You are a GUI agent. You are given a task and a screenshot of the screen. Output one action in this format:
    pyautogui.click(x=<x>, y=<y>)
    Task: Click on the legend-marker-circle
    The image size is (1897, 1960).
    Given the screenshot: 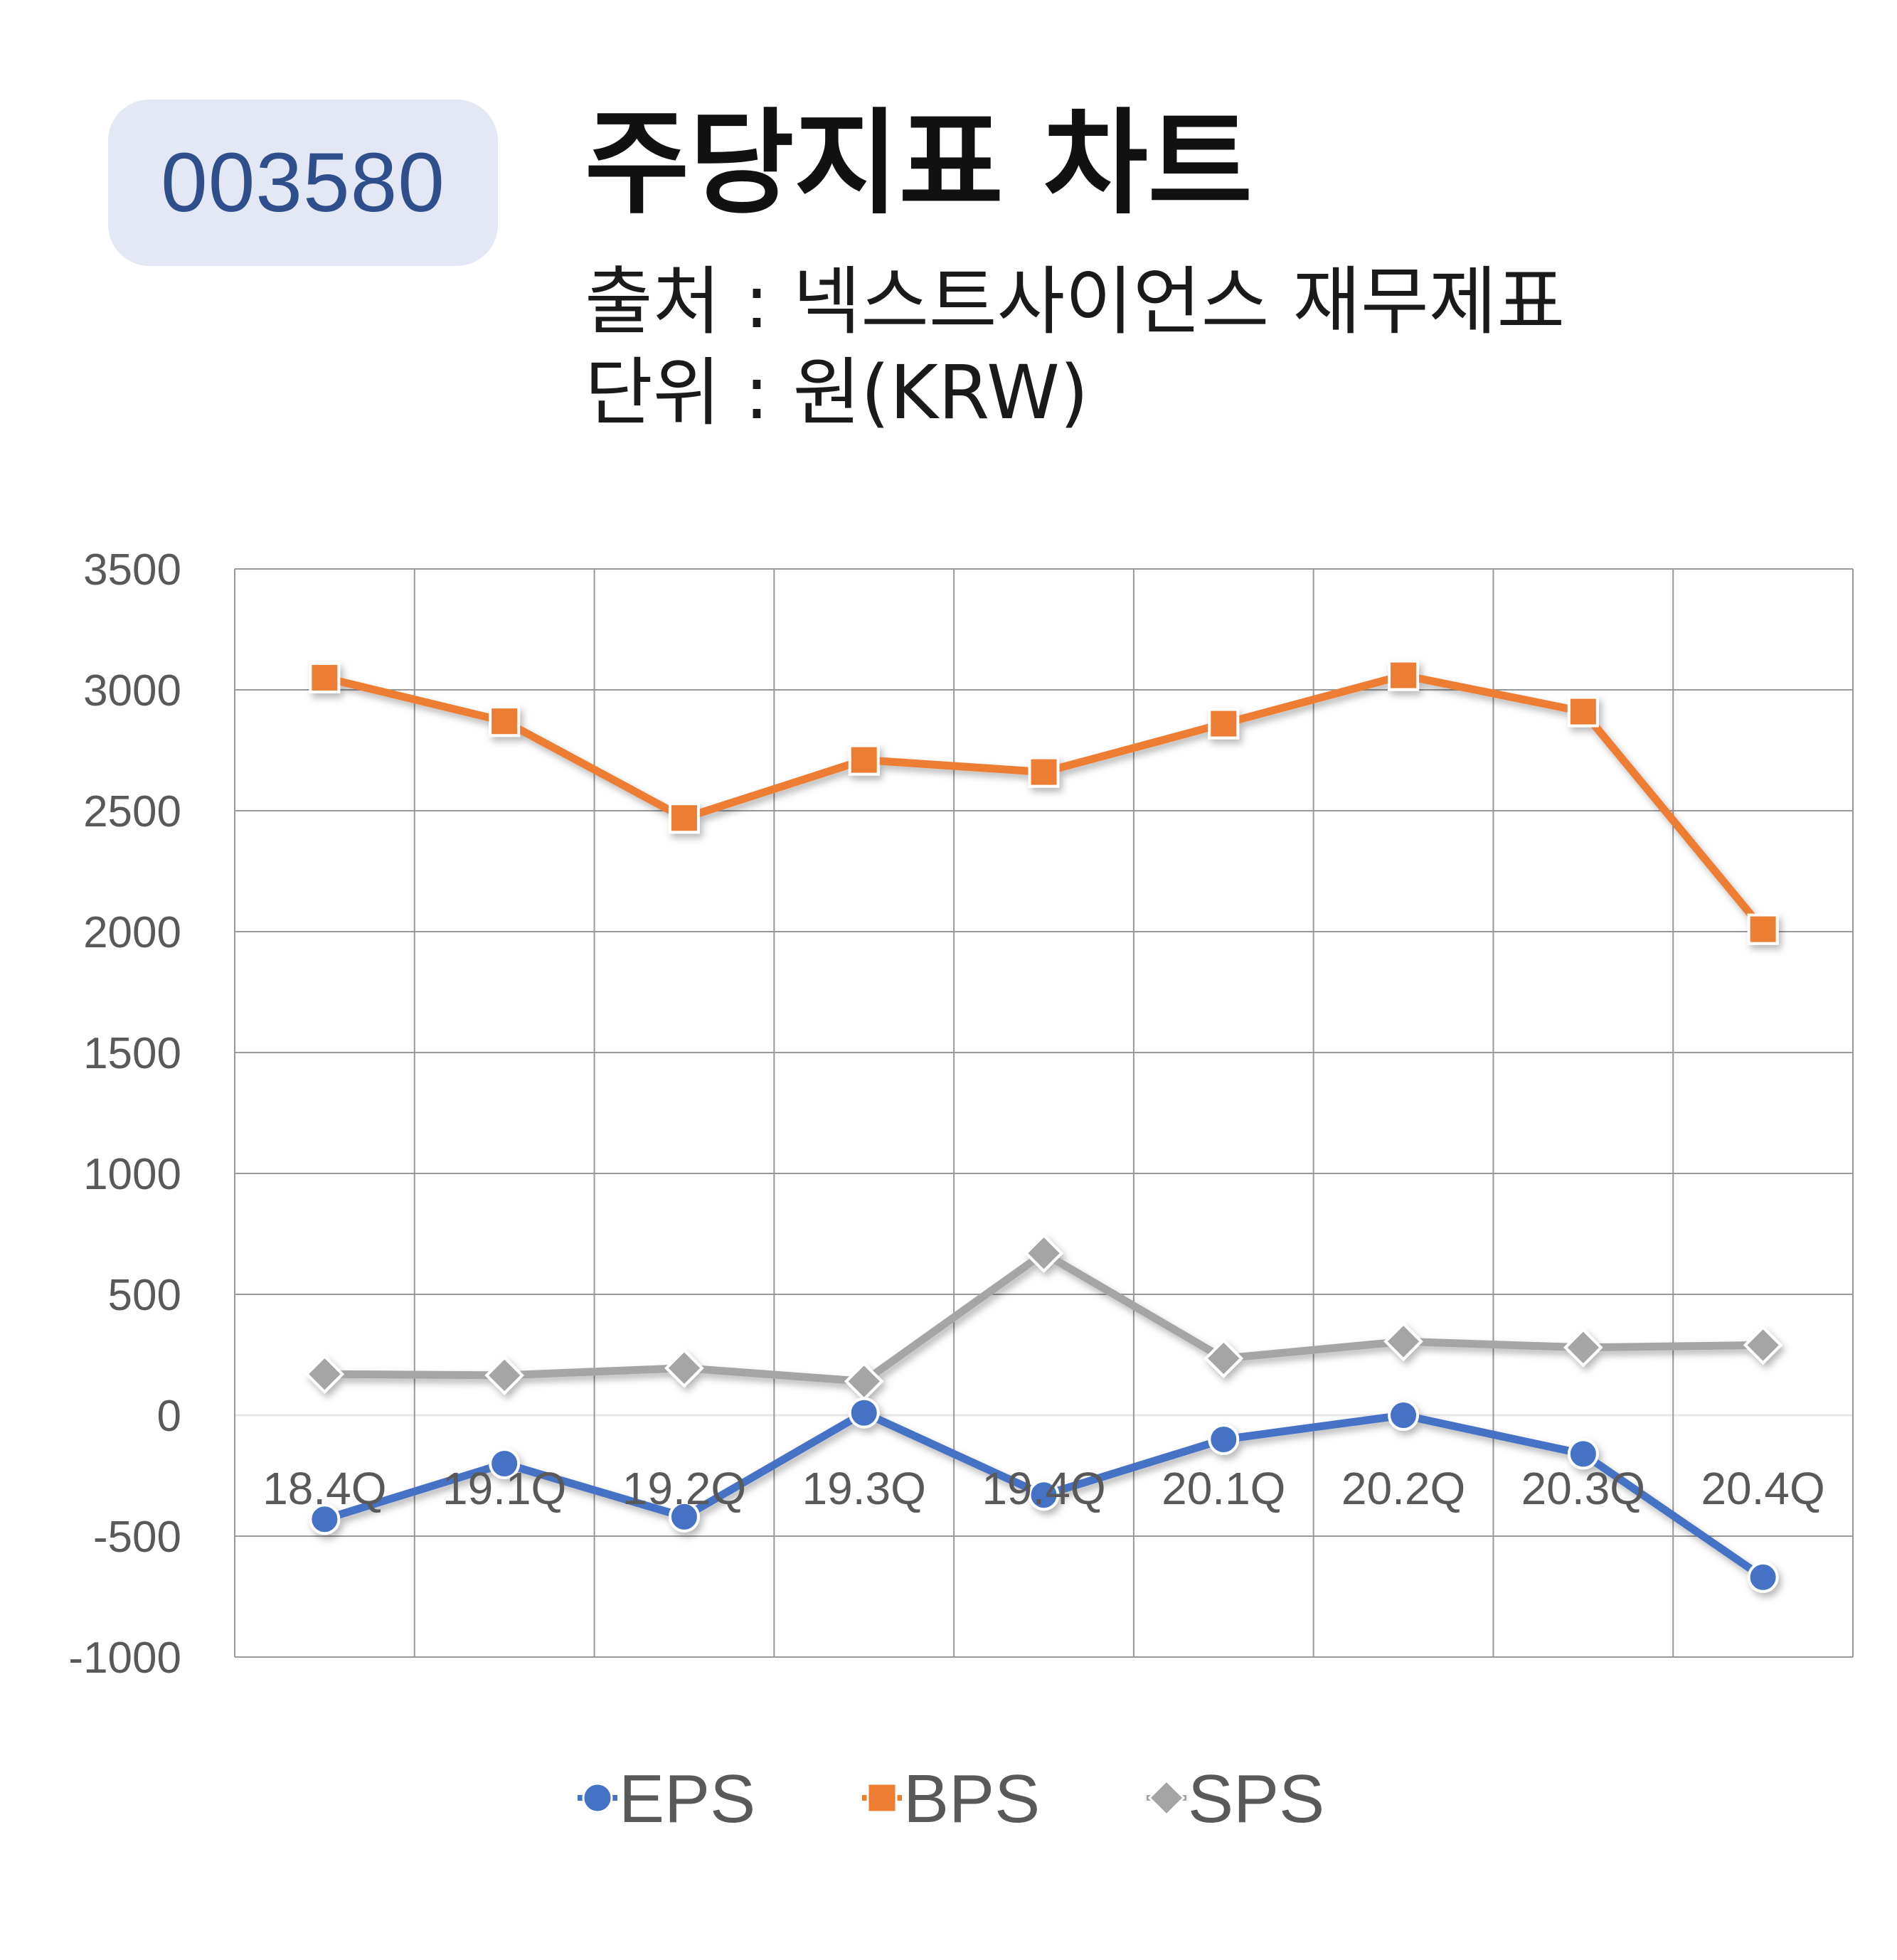 What is the action you would take?
    pyautogui.click(x=597, y=1797)
    